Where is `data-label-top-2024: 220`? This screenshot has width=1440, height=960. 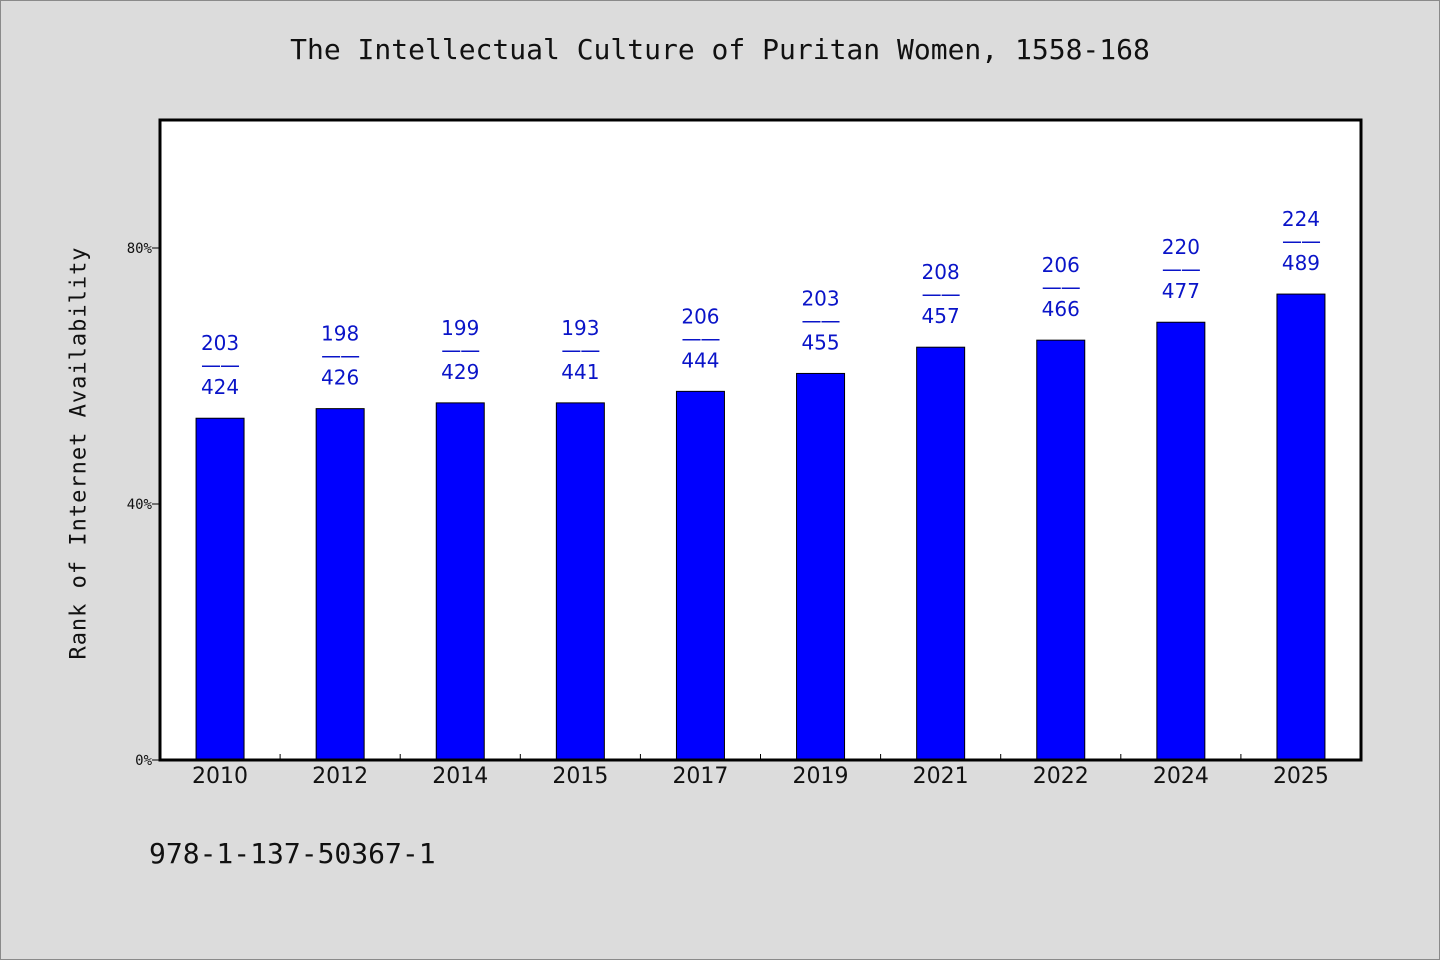
data-label-top-2024: 220 is located at coordinates (1181, 247).